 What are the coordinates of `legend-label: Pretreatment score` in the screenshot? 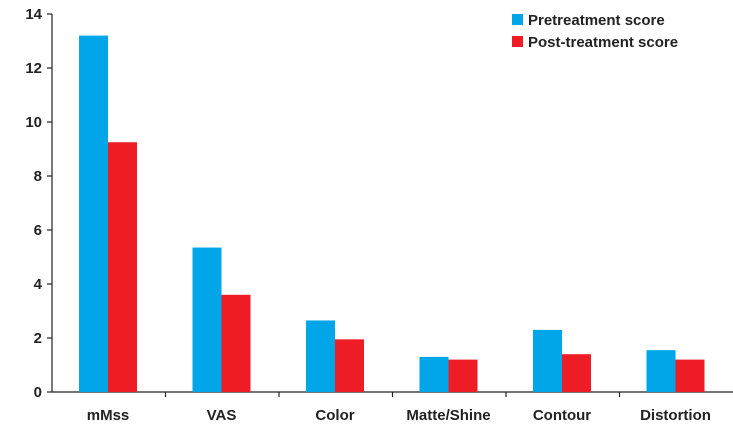 It's located at (596, 20).